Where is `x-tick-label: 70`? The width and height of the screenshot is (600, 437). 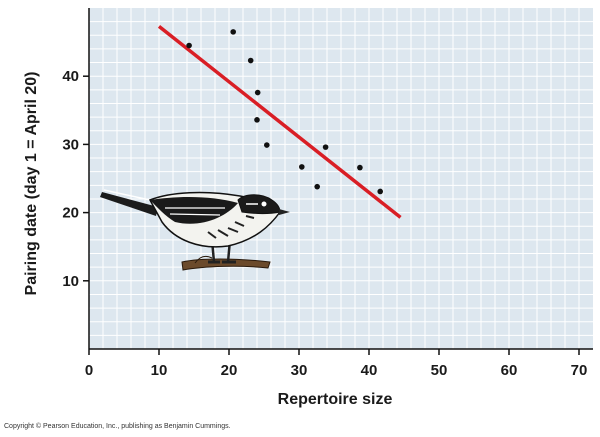 x-tick-label: 70 is located at coordinates (579, 370).